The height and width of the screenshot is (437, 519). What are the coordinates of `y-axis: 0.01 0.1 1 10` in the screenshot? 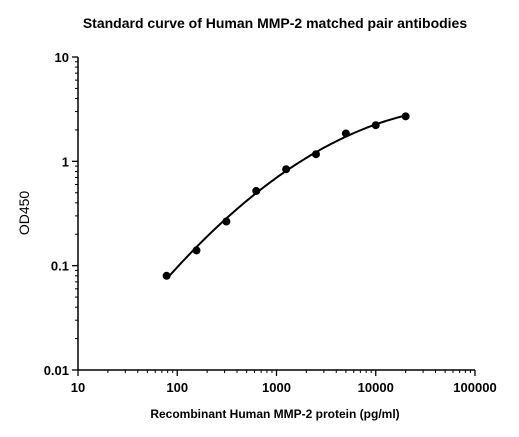 It's located at (61, 214).